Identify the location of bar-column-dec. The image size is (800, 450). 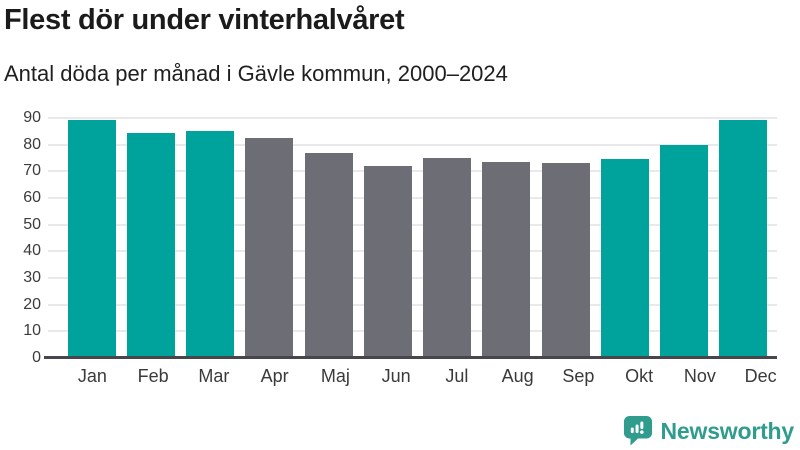
(743, 238).